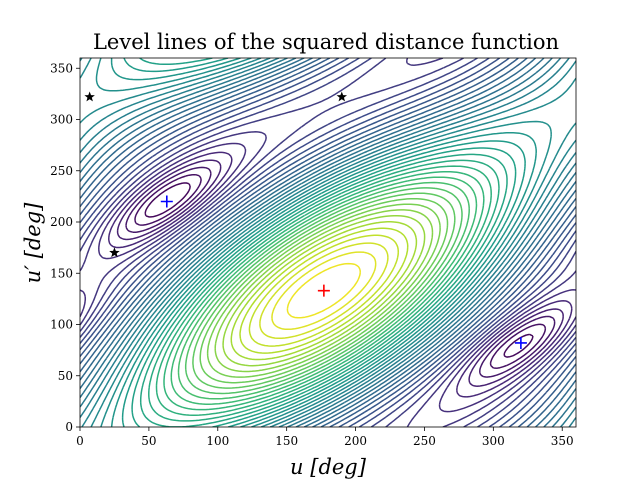 The image size is (640, 480). I want to click on x-tick-label: 300, so click(493, 441).